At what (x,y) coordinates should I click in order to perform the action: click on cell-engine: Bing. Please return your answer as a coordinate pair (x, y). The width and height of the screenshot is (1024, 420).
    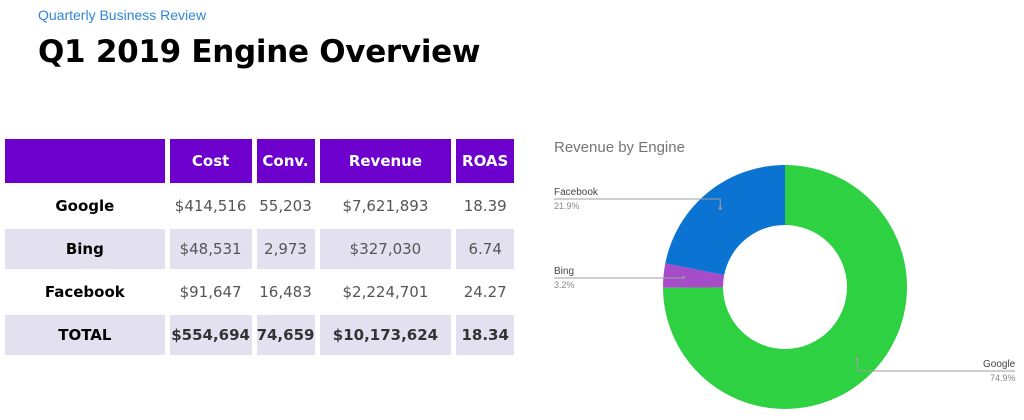
    Looking at the image, I should click on (85, 249).